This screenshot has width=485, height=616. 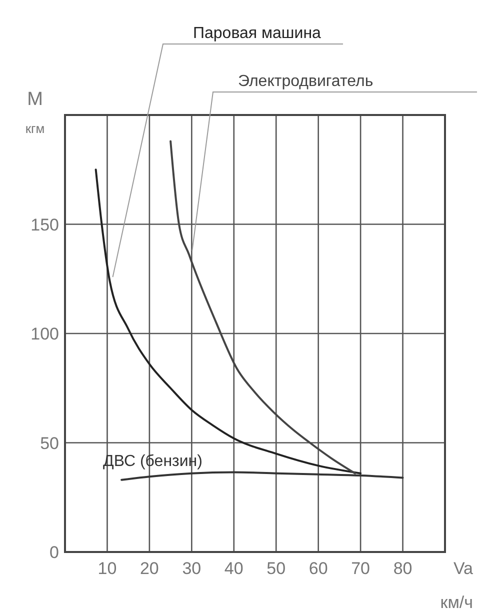 I want to click on y-tick-label: 0, so click(x=54, y=552).